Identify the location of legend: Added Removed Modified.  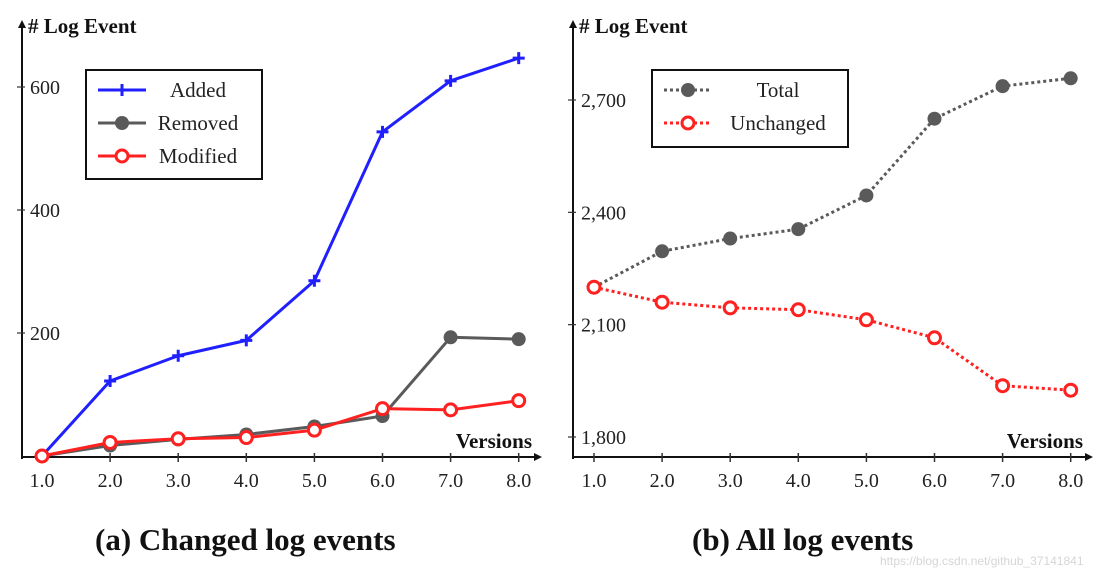
(174, 124).